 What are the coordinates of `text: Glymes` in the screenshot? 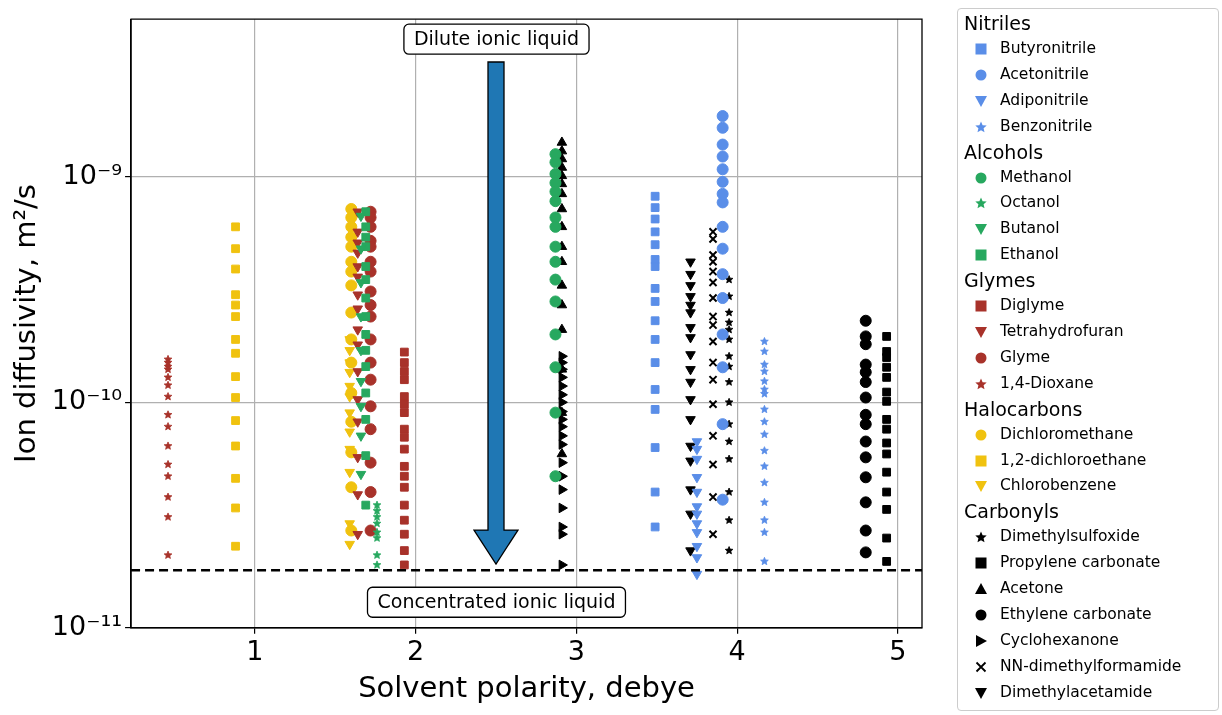 It's located at (1000, 281).